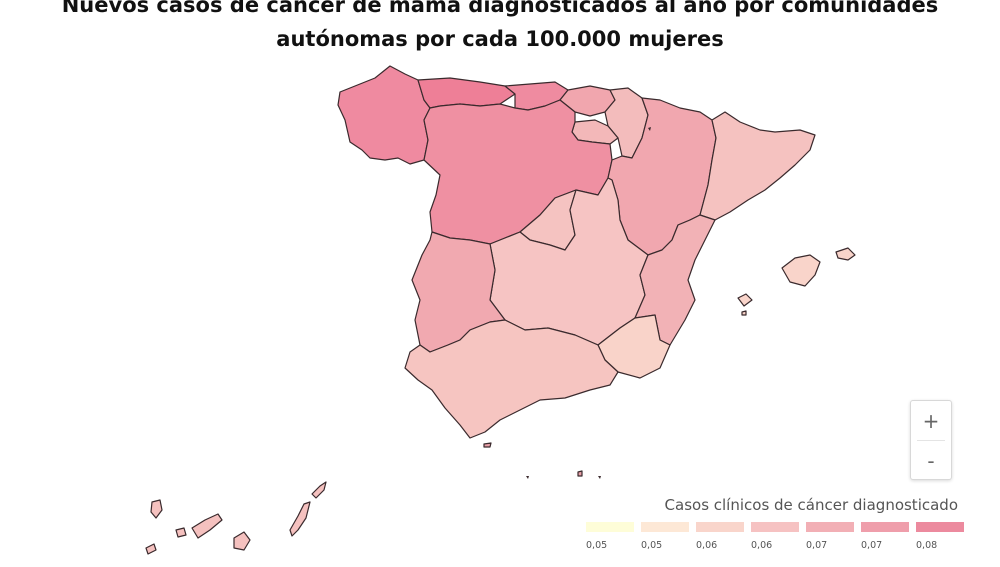 This screenshot has height=567, width=1000. What do you see at coordinates (181, 532) in the screenshot?
I see `island-la-gomera` at bounding box center [181, 532].